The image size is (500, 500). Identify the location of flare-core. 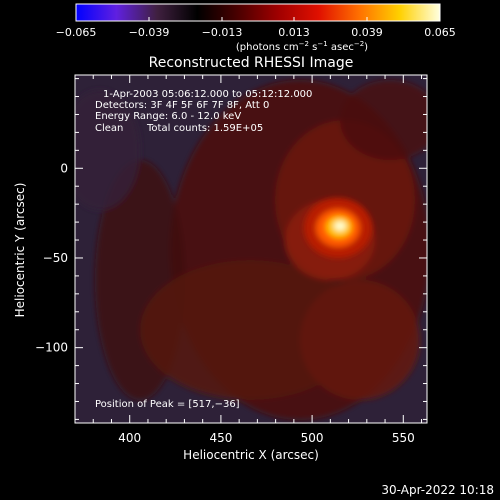
(340, 226).